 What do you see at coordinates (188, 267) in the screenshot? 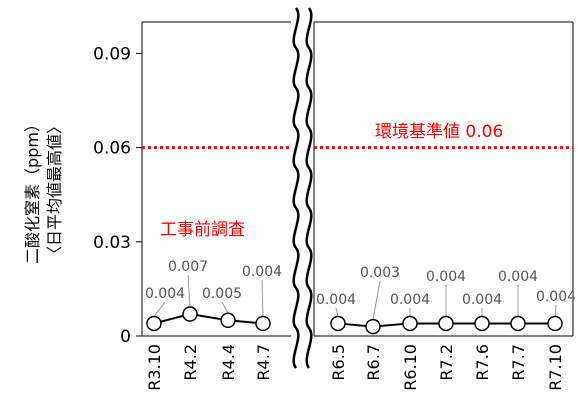
I see `data-label: 0.007` at bounding box center [188, 267].